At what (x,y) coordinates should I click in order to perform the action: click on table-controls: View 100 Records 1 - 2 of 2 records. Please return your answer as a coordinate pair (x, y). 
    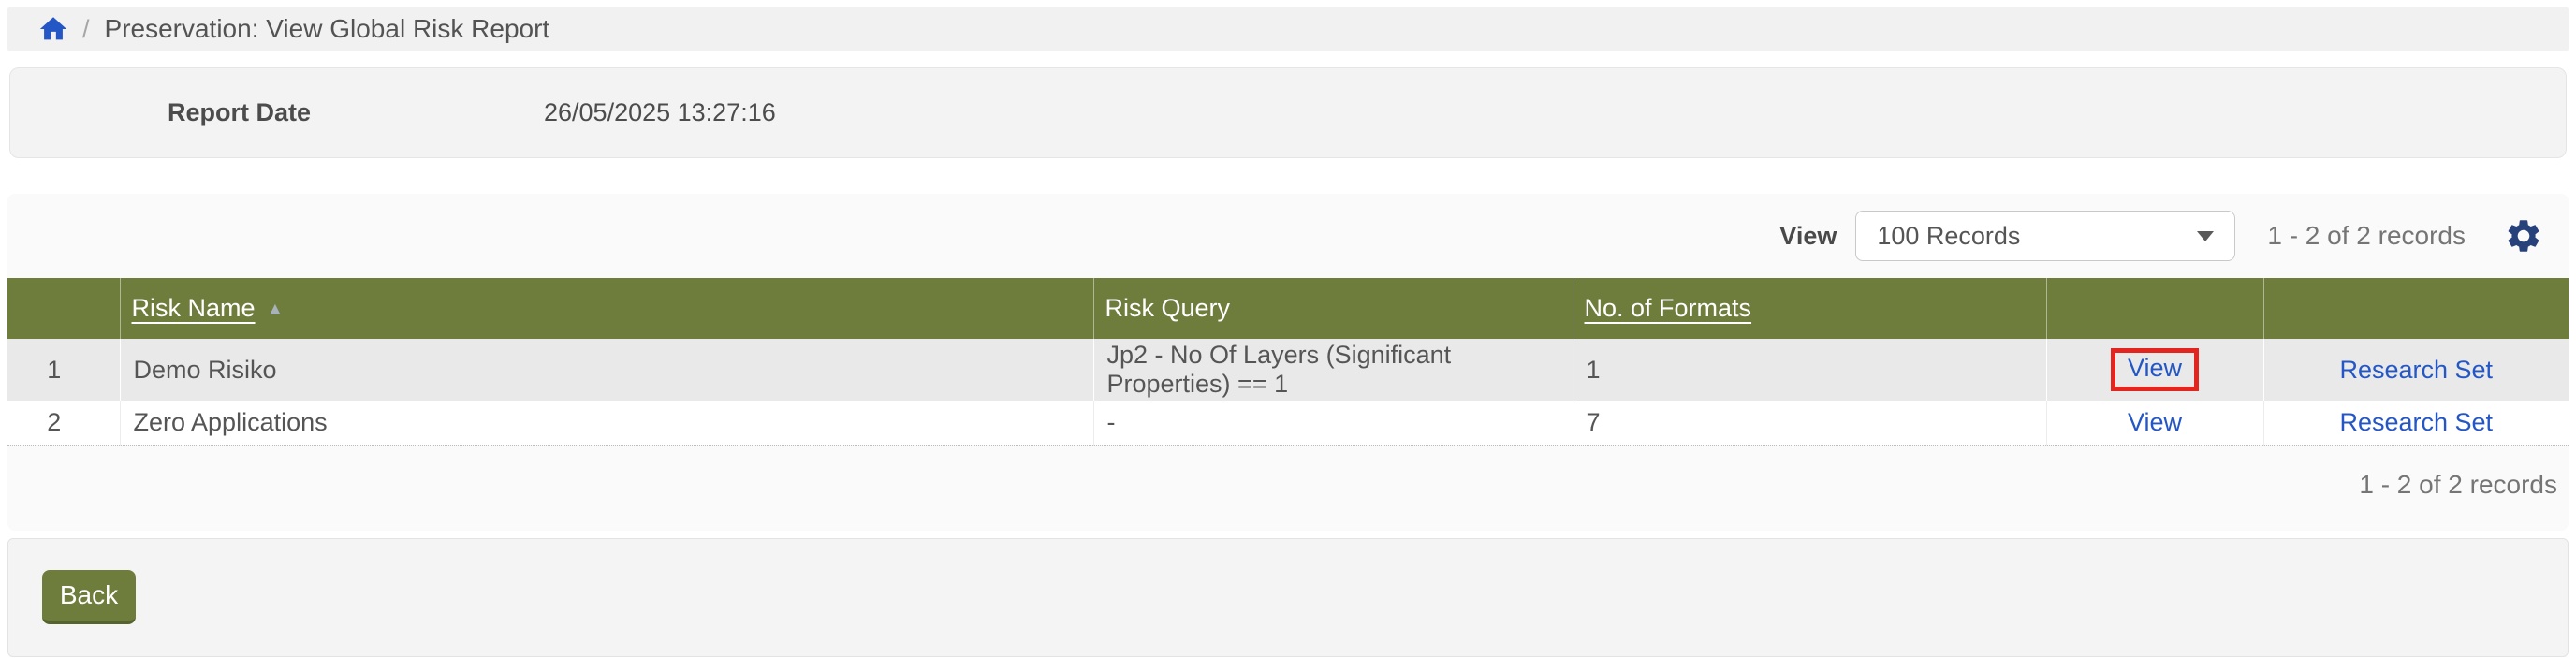
    Looking at the image, I should click on (1288, 236).